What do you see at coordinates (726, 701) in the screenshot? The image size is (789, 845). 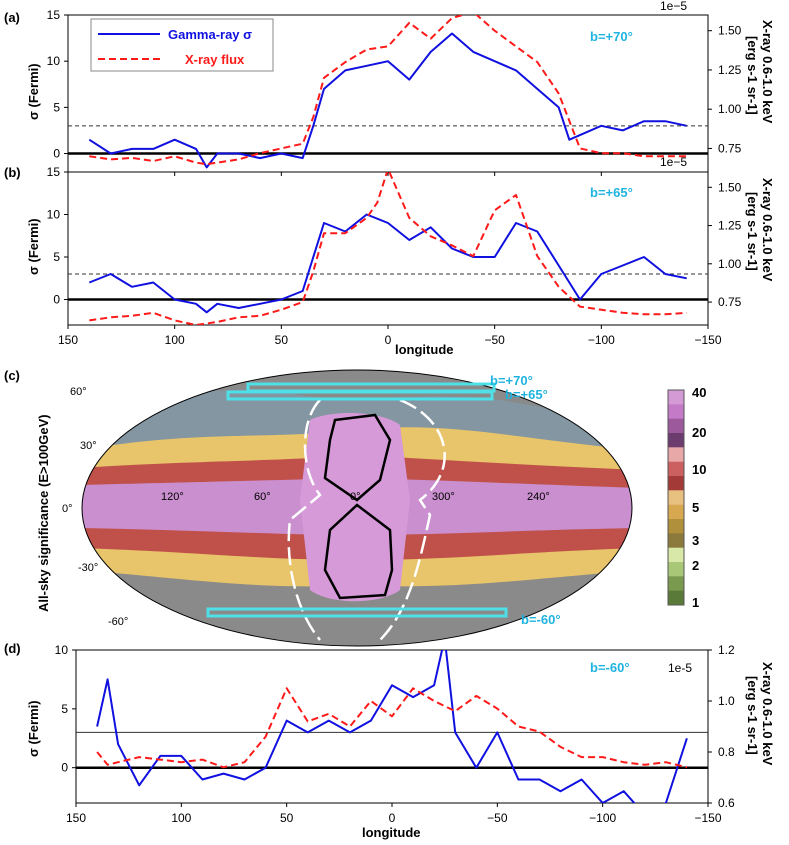 I see `xray-tick-label: 1.0` at bounding box center [726, 701].